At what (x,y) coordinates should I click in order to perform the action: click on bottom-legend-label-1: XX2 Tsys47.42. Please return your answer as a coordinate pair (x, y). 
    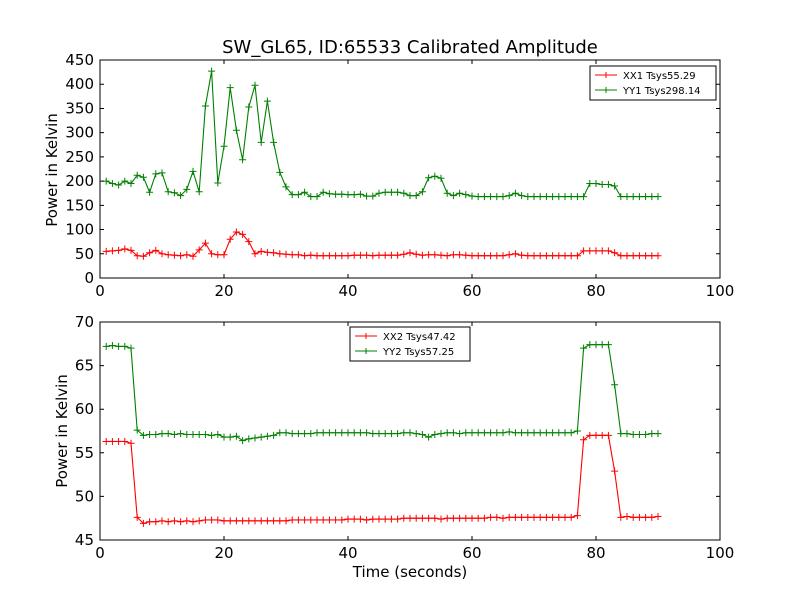
    Looking at the image, I should click on (419, 337).